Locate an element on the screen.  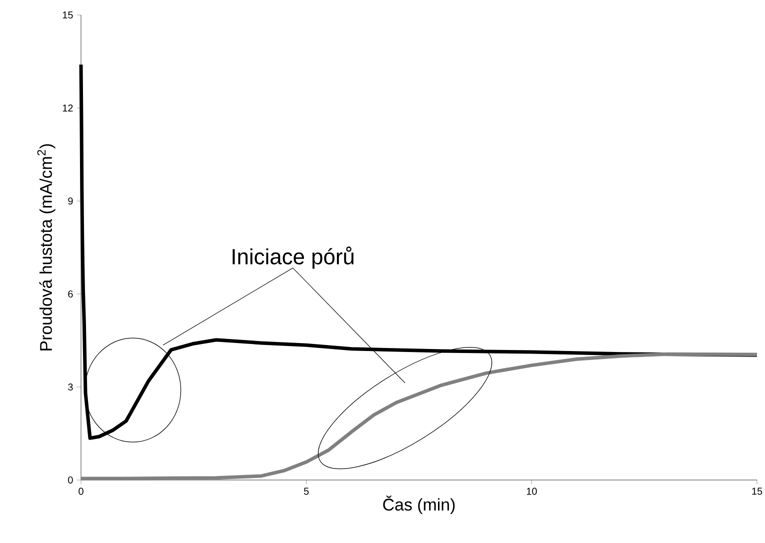
y-tick-label: 12 is located at coordinates (67, 108).